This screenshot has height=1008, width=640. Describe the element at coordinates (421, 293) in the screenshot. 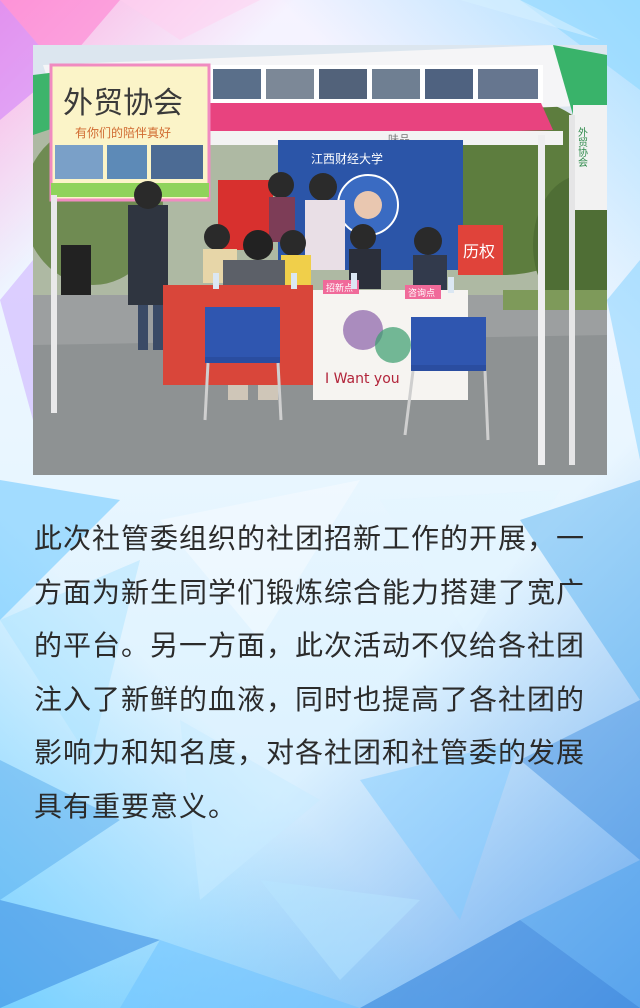

I see `desk-placard-2: 咨询点` at that location.